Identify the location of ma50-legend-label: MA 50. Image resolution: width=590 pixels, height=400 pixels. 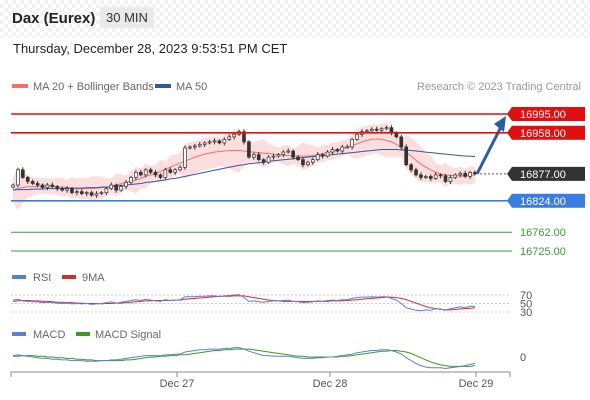
(191, 87).